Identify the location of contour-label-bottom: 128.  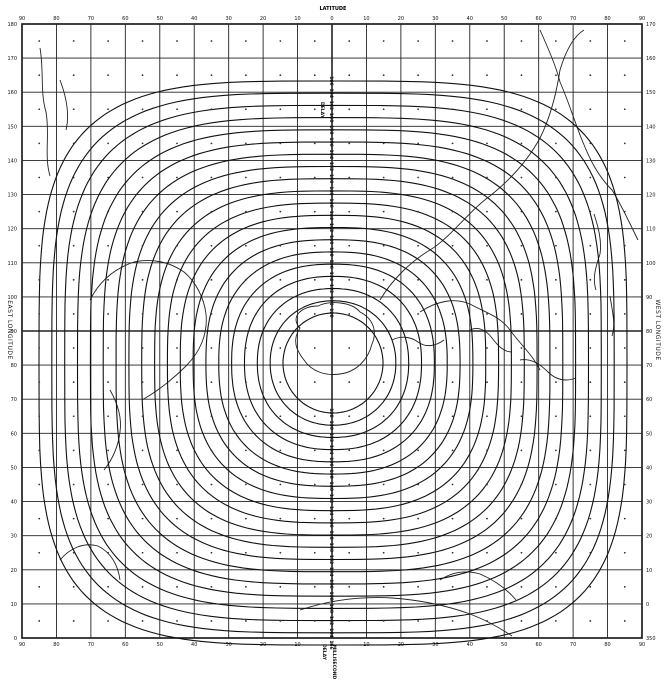
(331, 412).